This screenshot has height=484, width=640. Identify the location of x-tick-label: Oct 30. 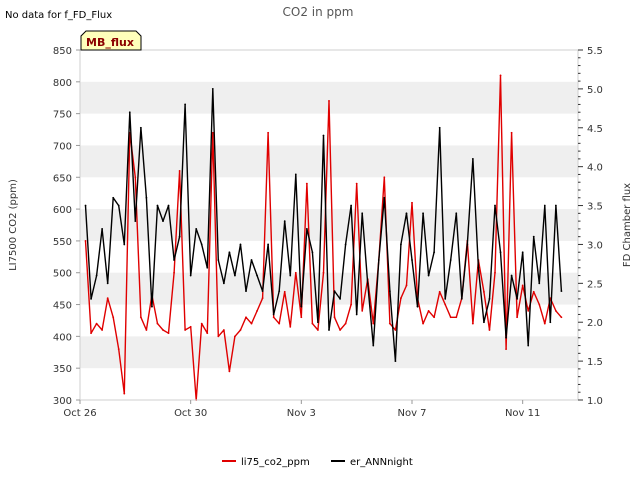
(190, 413).